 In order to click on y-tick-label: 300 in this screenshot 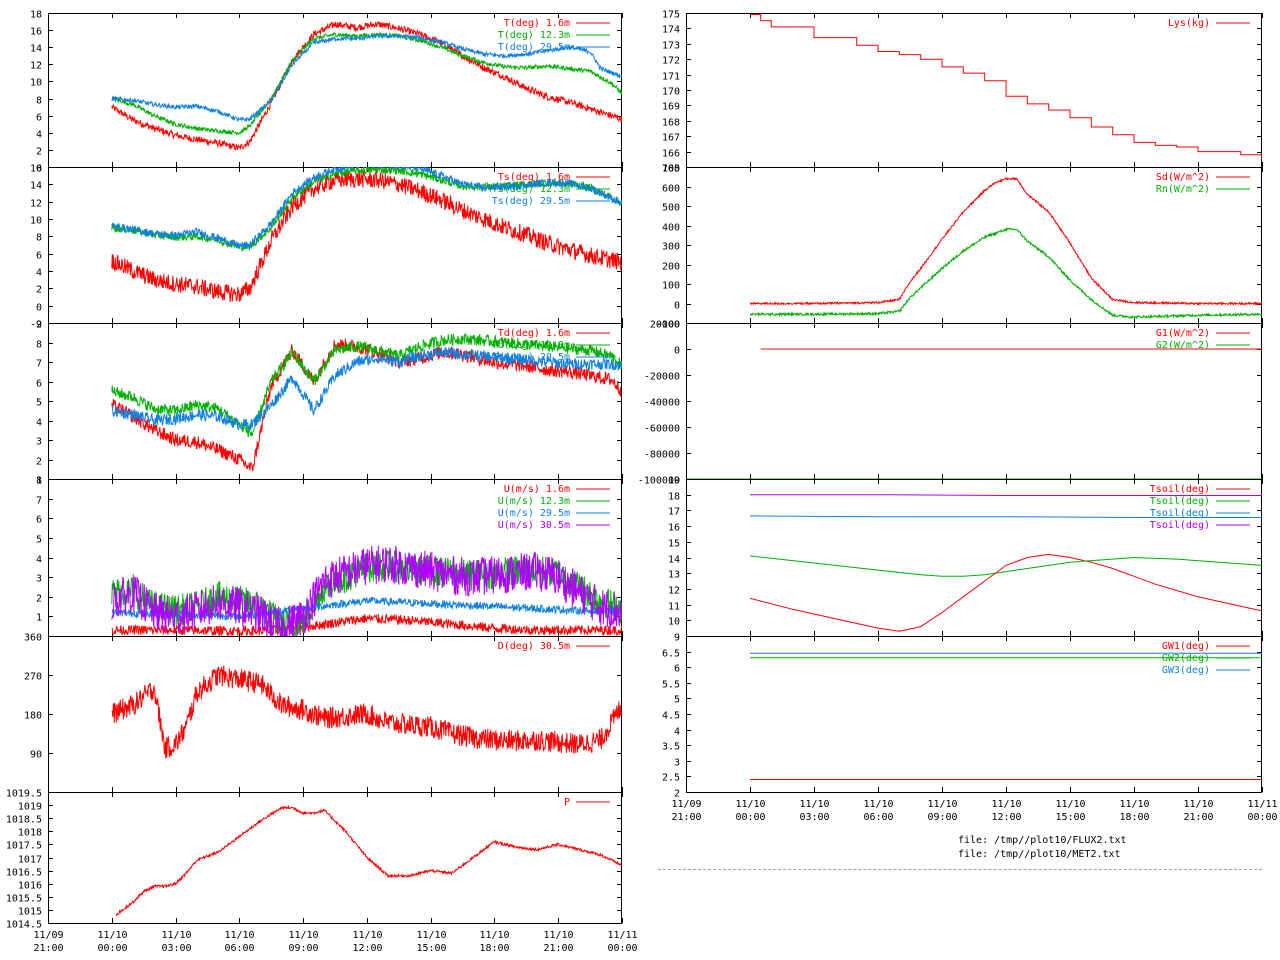, I will do `click(671, 247)`.